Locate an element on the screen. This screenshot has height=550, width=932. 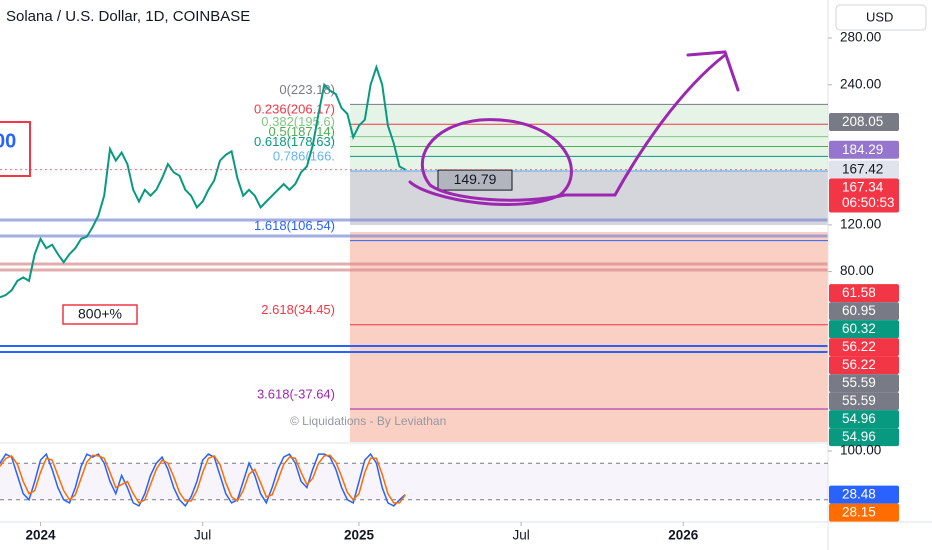
oscillator-label: 28.48 is located at coordinates (859, 494).